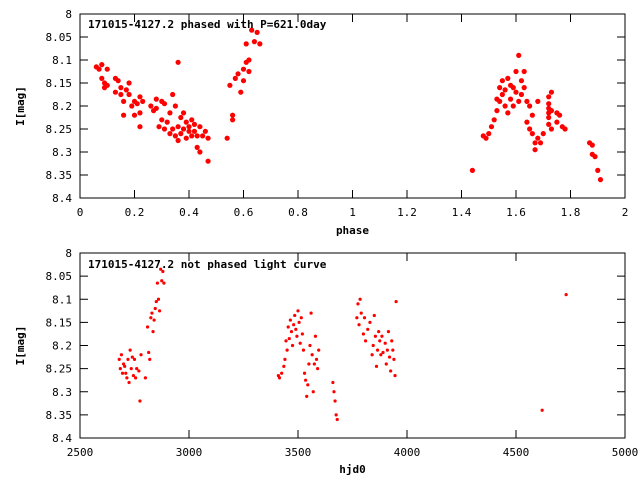 Image resolution: width=640 pixels, height=480 pixels. What do you see at coordinates (68, 14) in the screenshot?
I see `phased-plot-y-tick-label: 8` at bounding box center [68, 14].